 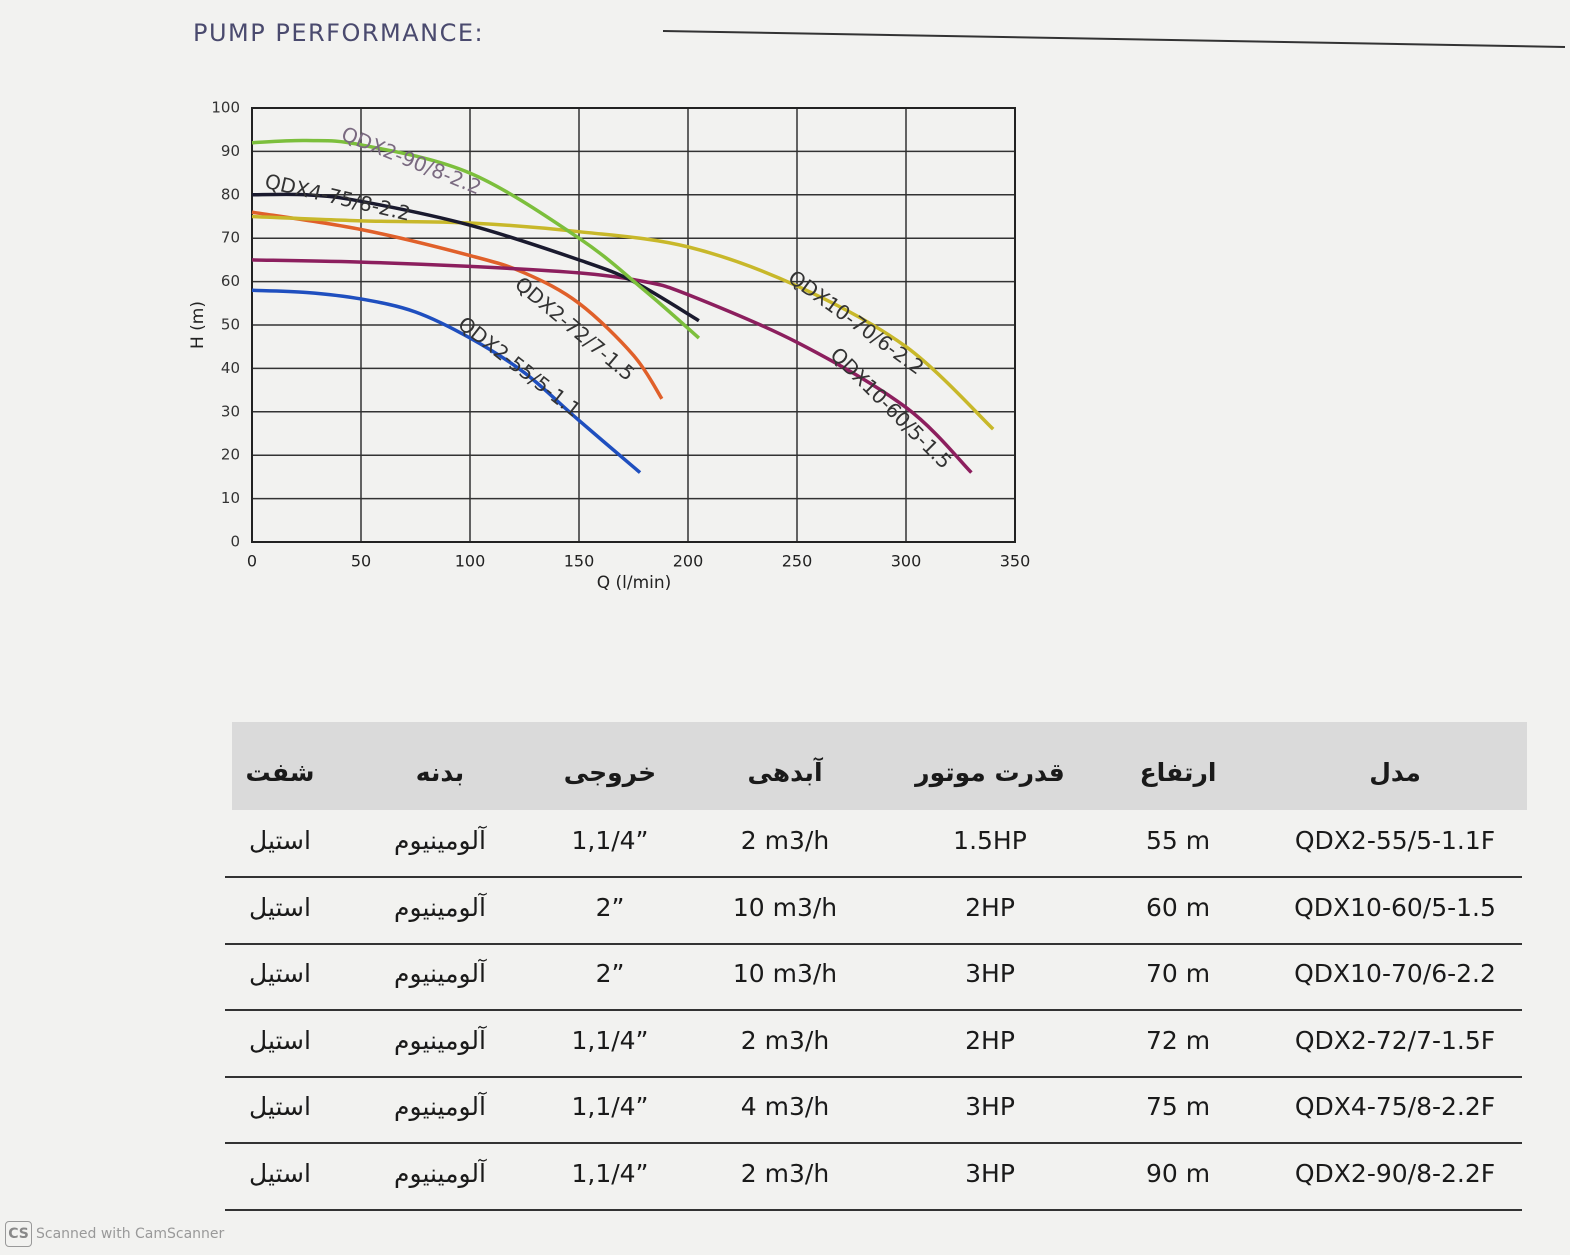 I want to click on table-header: بدنه, so click(x=440, y=772).